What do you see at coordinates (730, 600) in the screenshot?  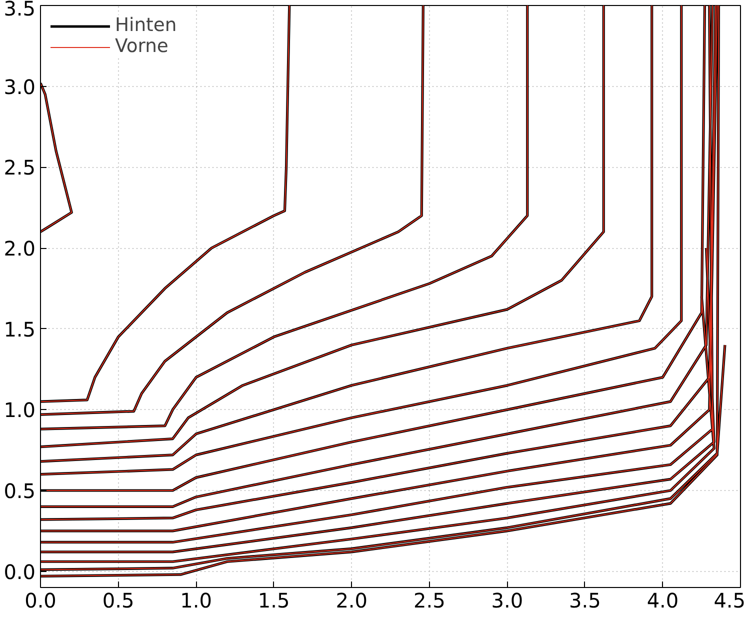 I see `x-tick-label: 4.5` at bounding box center [730, 600].